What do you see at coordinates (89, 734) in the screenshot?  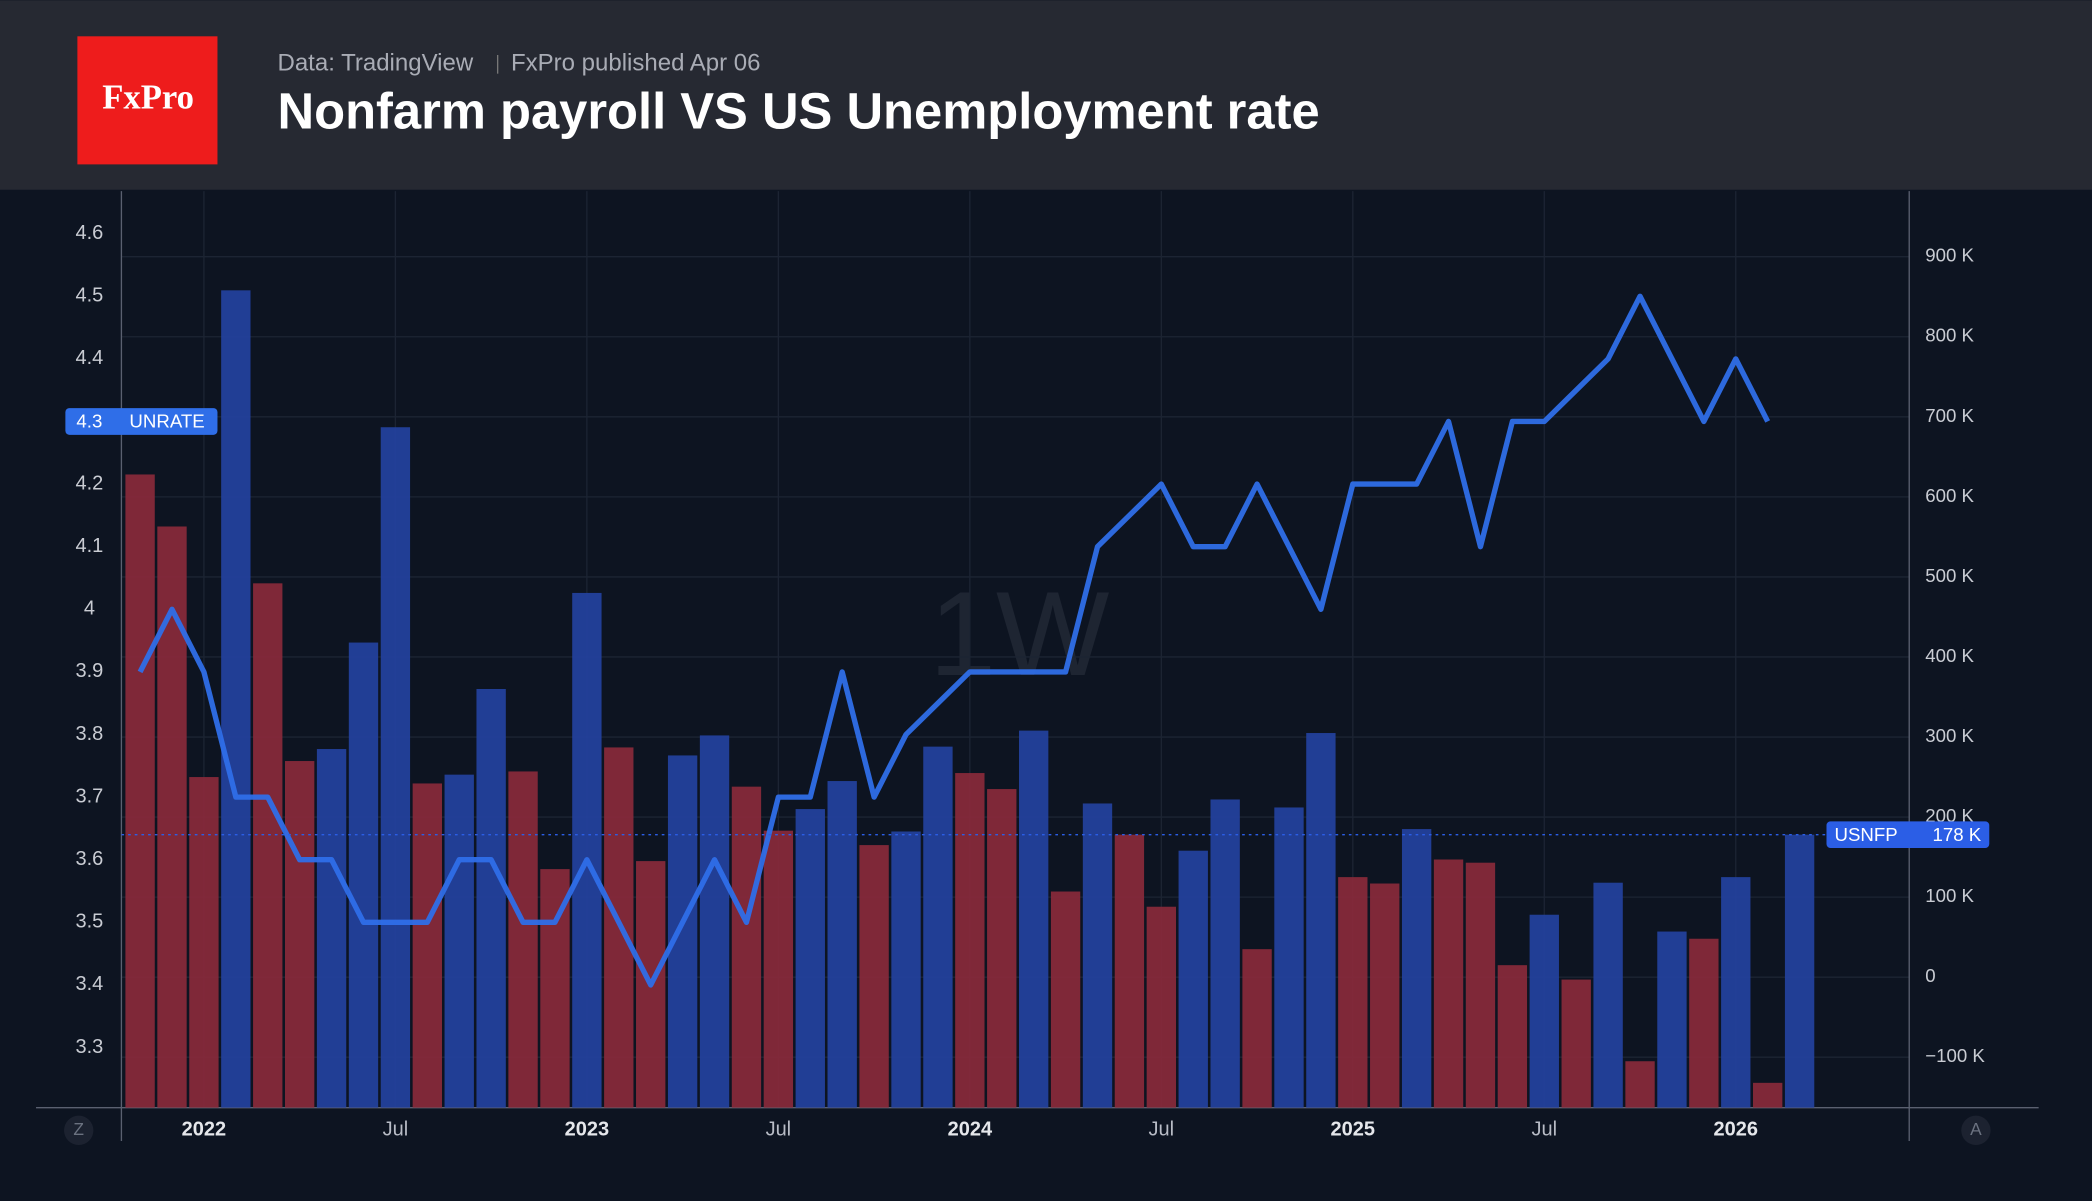 I see `y-tick-label: 3.8` at bounding box center [89, 734].